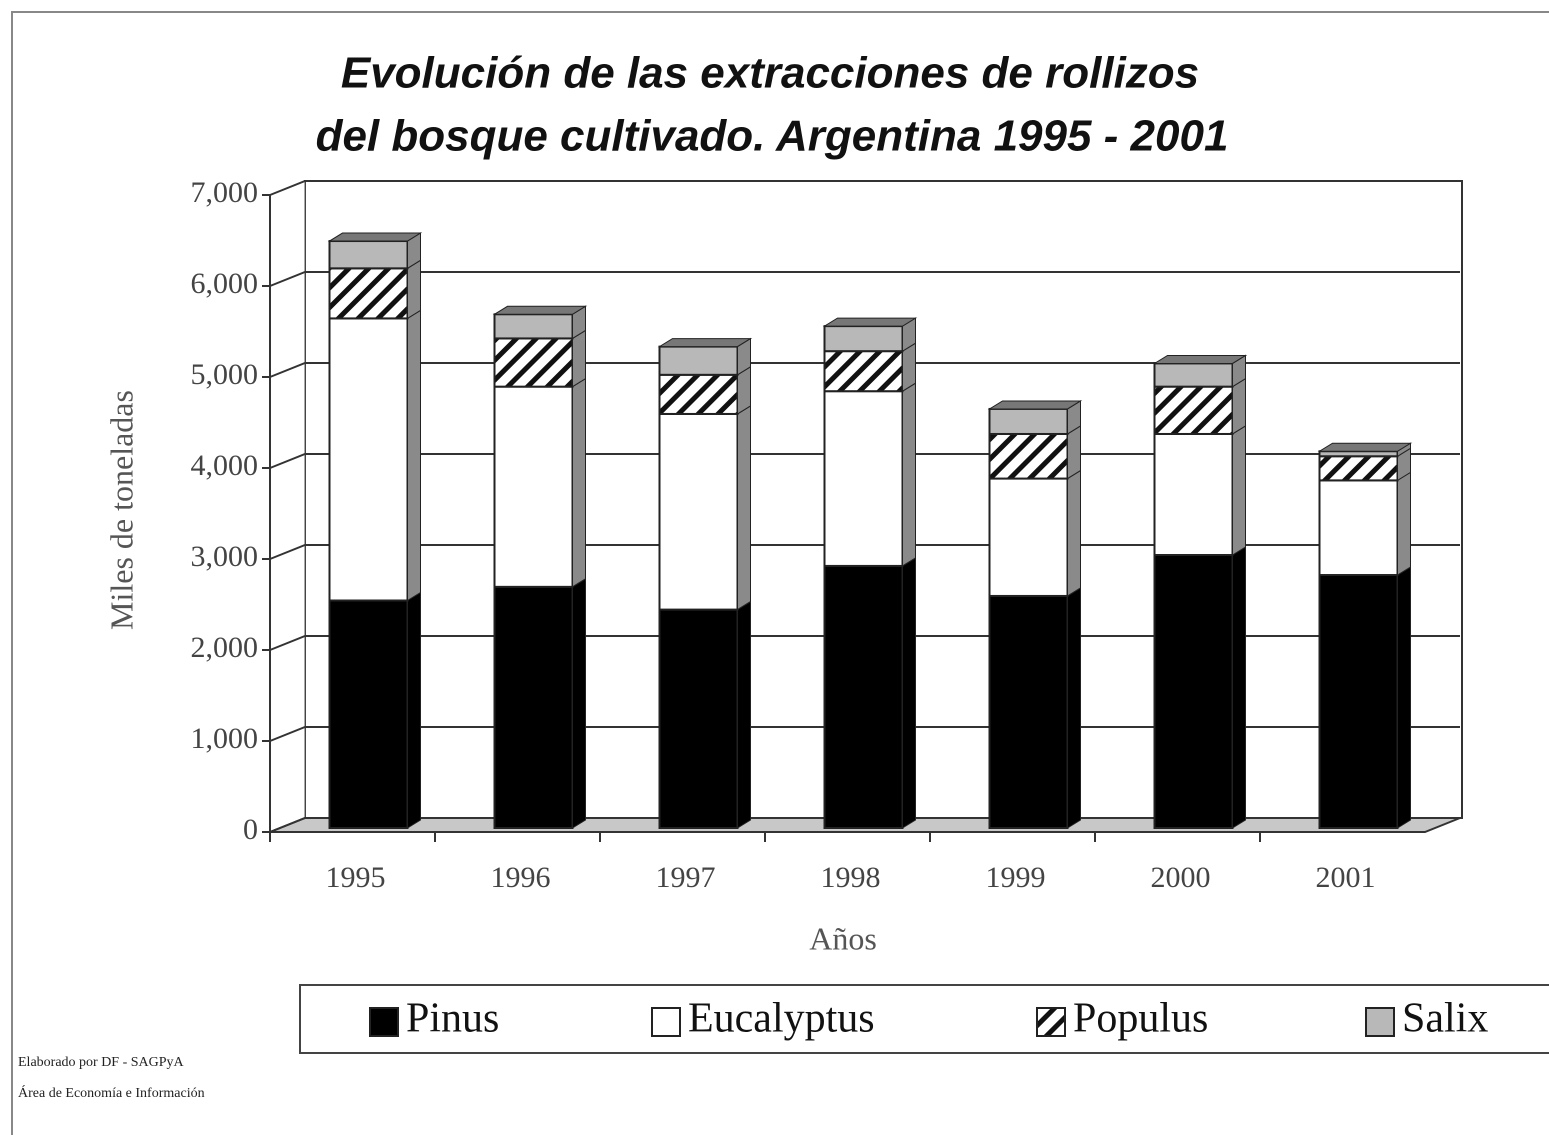 The image size is (1549, 1135). What do you see at coordinates (225, 283) in the screenshot?
I see `y-tick-label: 6,000` at bounding box center [225, 283].